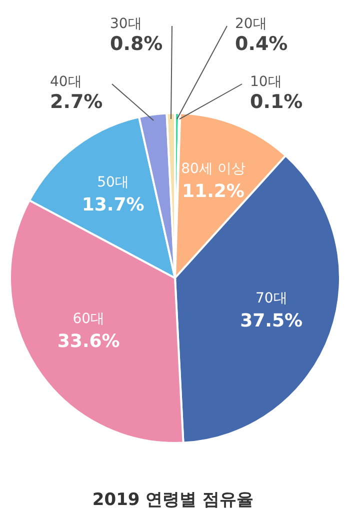 The height and width of the screenshot is (515, 346). What do you see at coordinates (213, 169) in the screenshot?
I see `slice-label: 80세 이상` at bounding box center [213, 169].